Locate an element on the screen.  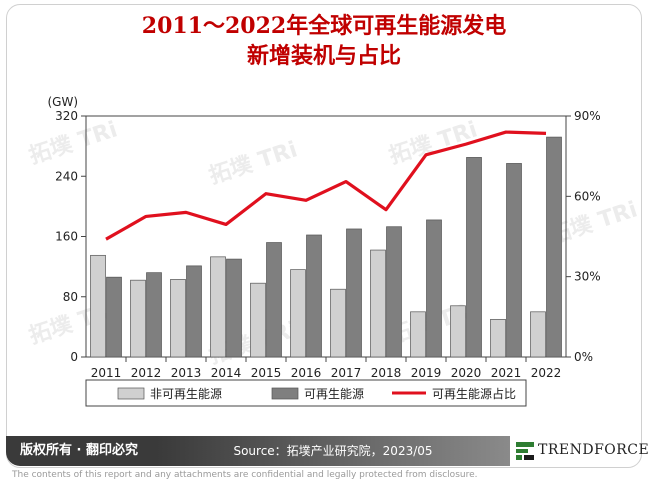
x-tick-label: 2022 is located at coordinates (546, 373).